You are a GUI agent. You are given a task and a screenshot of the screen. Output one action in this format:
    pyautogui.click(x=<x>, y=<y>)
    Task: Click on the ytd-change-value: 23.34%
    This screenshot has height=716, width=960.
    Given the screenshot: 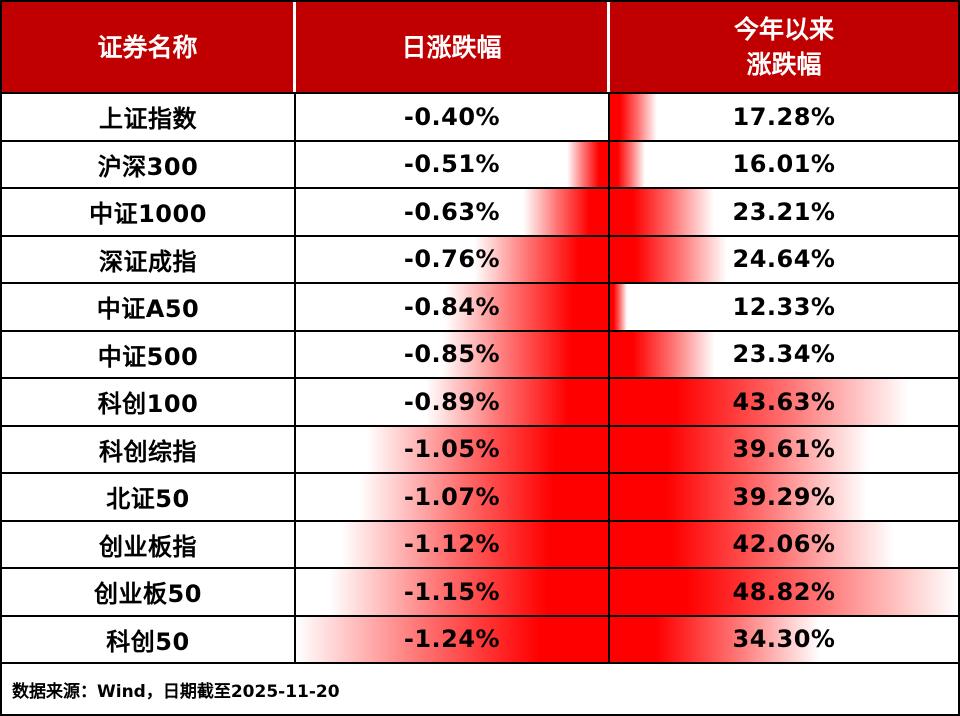 What is the action you would take?
    pyautogui.click(x=784, y=354)
    